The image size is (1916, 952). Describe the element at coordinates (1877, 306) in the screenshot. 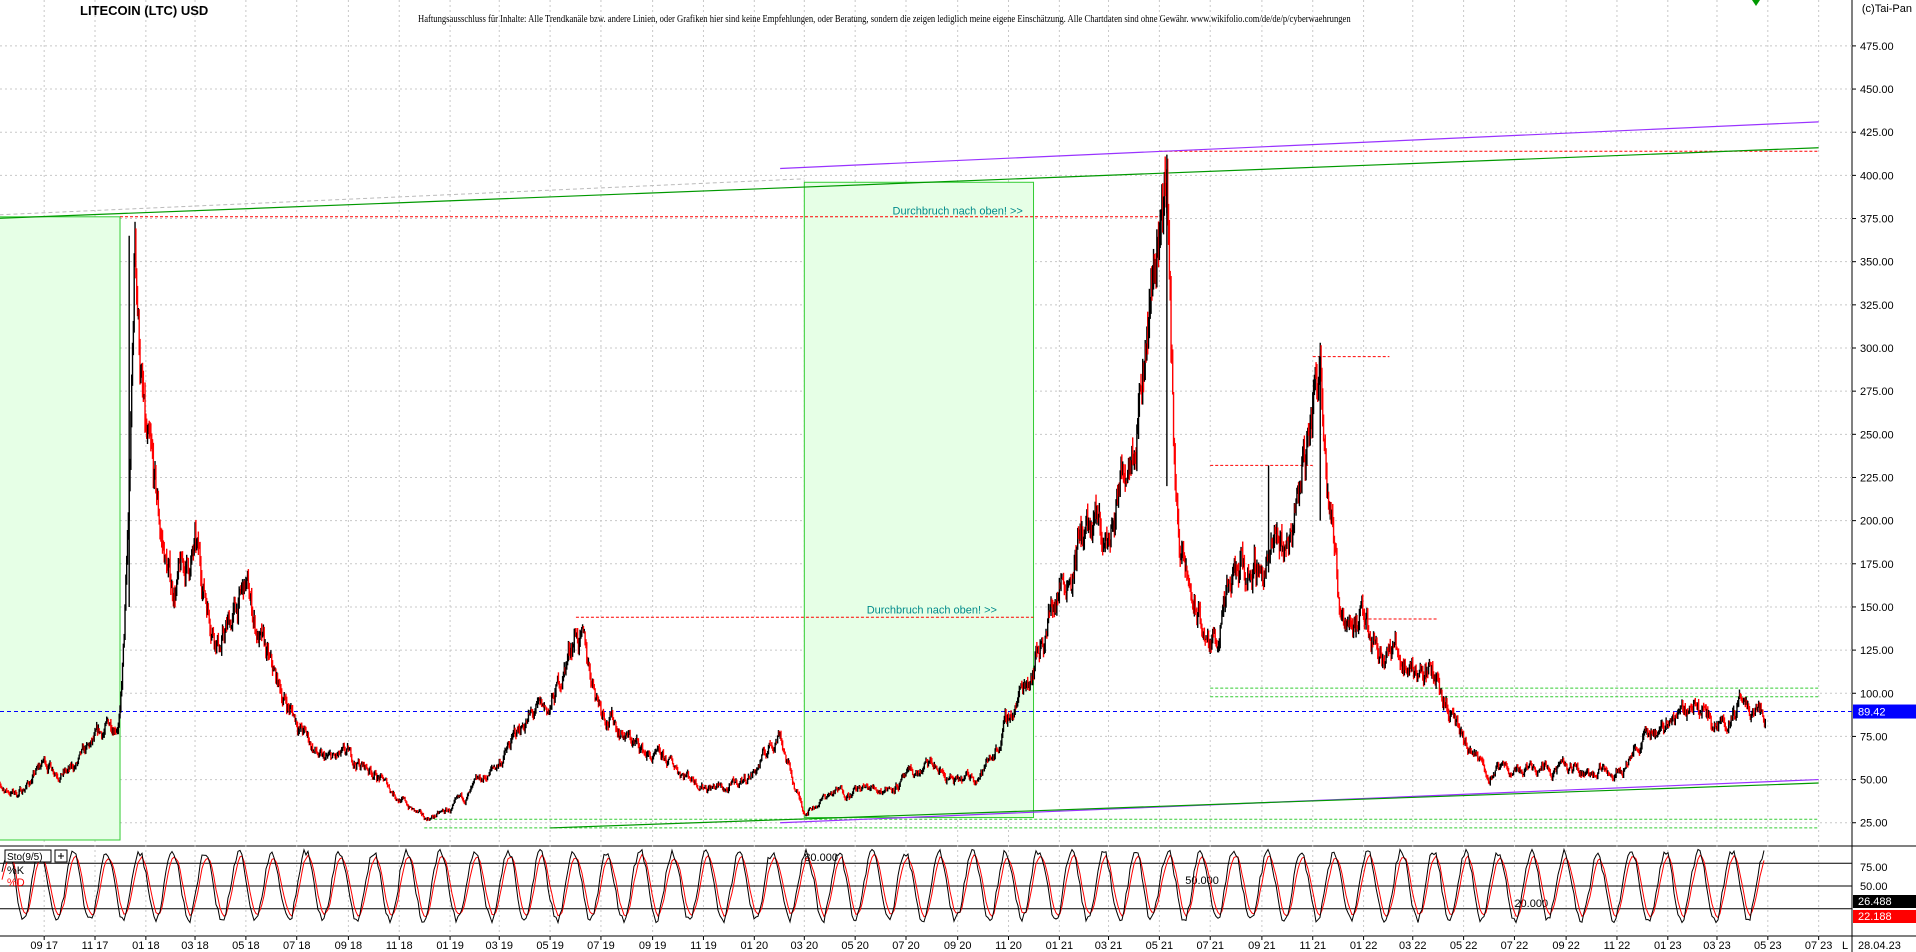

I see `y-tick-label: 325.00` at that location.